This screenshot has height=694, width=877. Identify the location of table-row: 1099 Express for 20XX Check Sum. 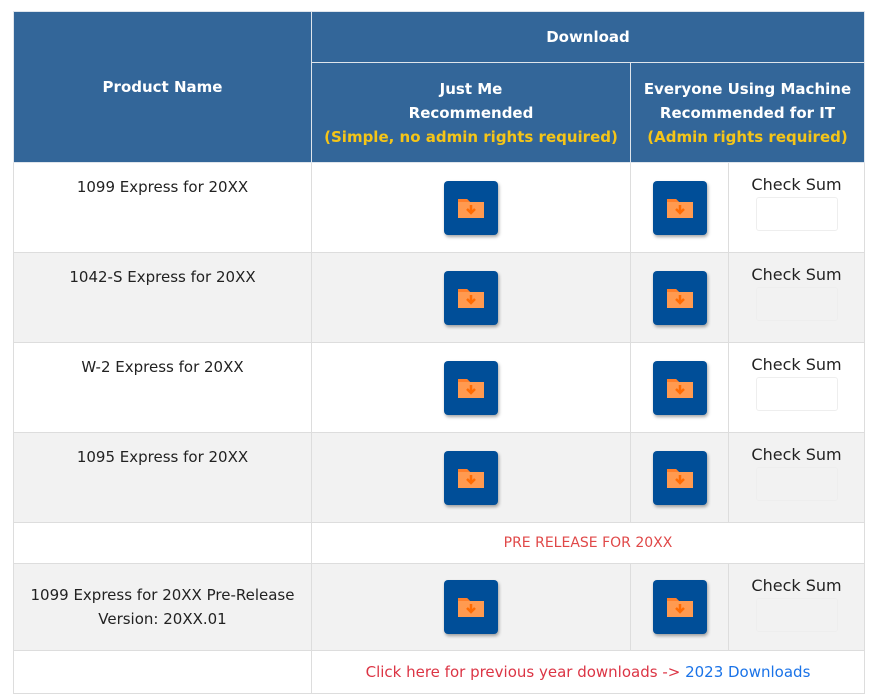
(439, 207).